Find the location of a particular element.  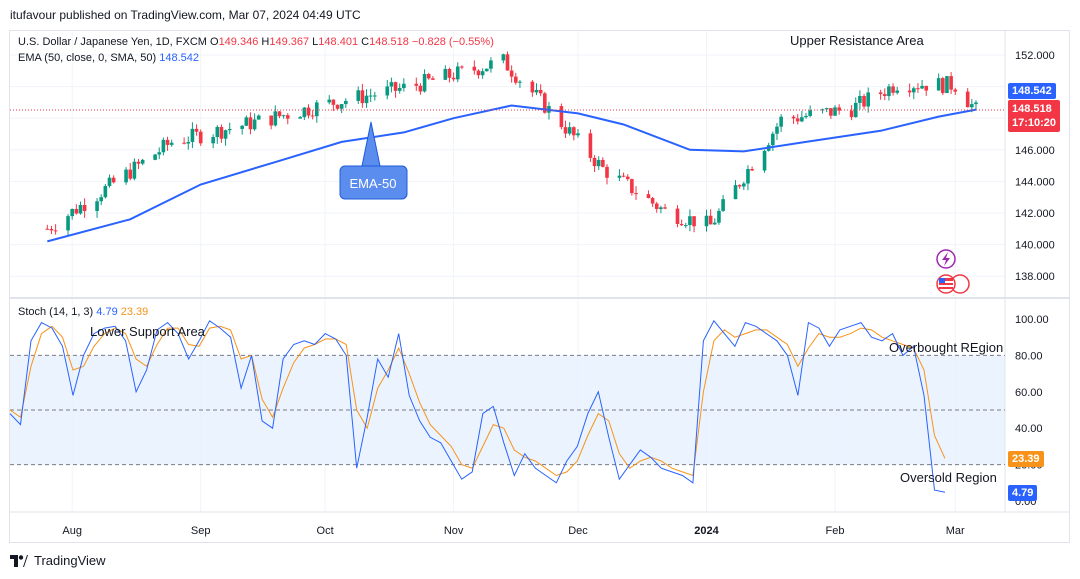

ohlc-high: H149.367 is located at coordinates (285, 42).